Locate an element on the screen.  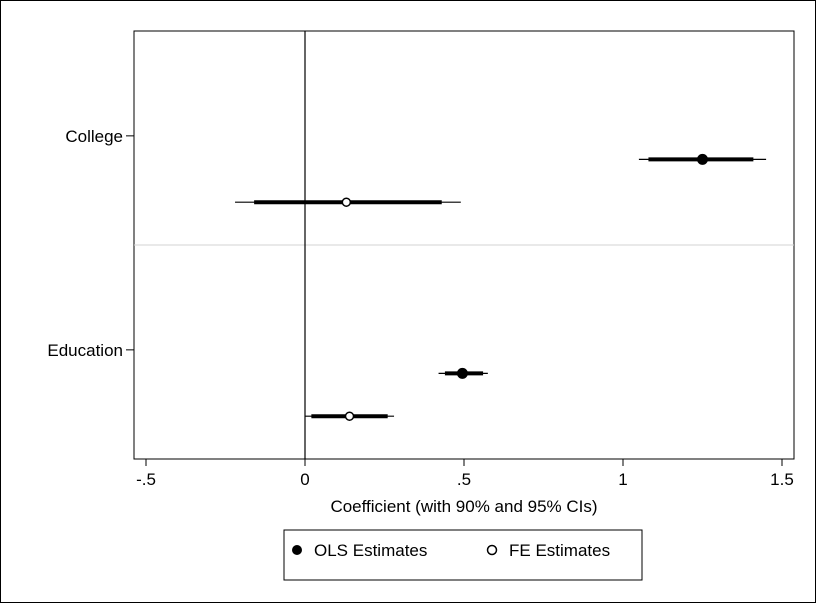
legend-fe-label: FE Estimates is located at coordinates (559, 550).